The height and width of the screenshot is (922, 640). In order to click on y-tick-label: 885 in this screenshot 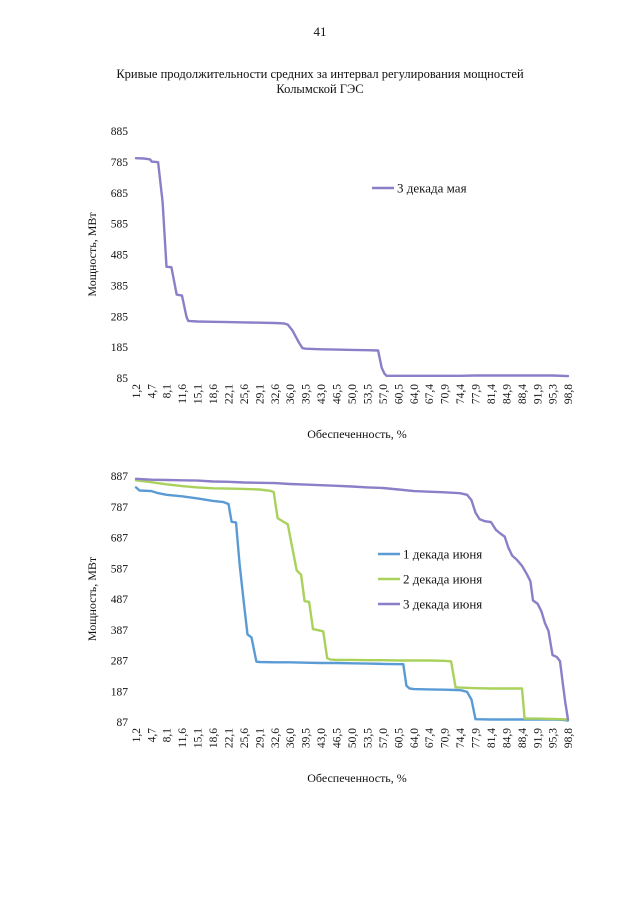, I will do `click(120, 132)`.